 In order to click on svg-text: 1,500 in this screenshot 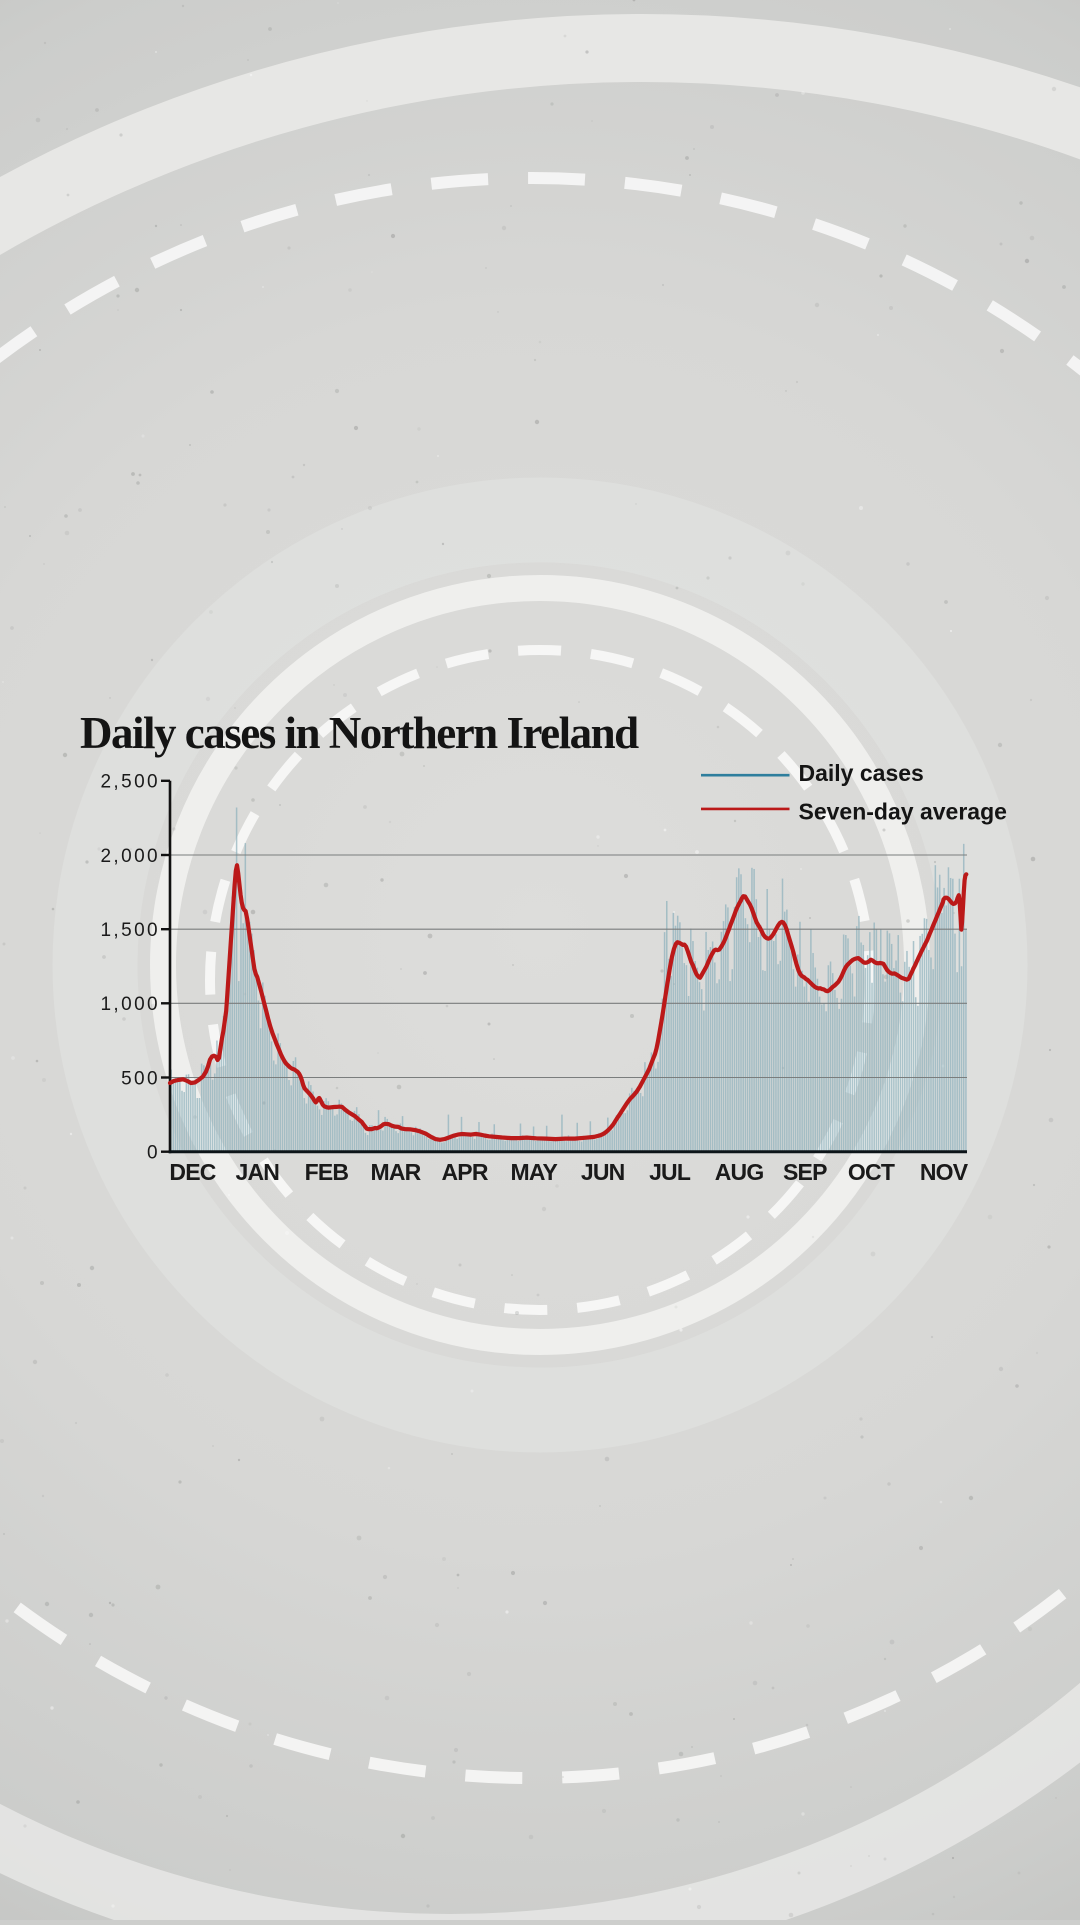, I will do `click(130, 930)`.